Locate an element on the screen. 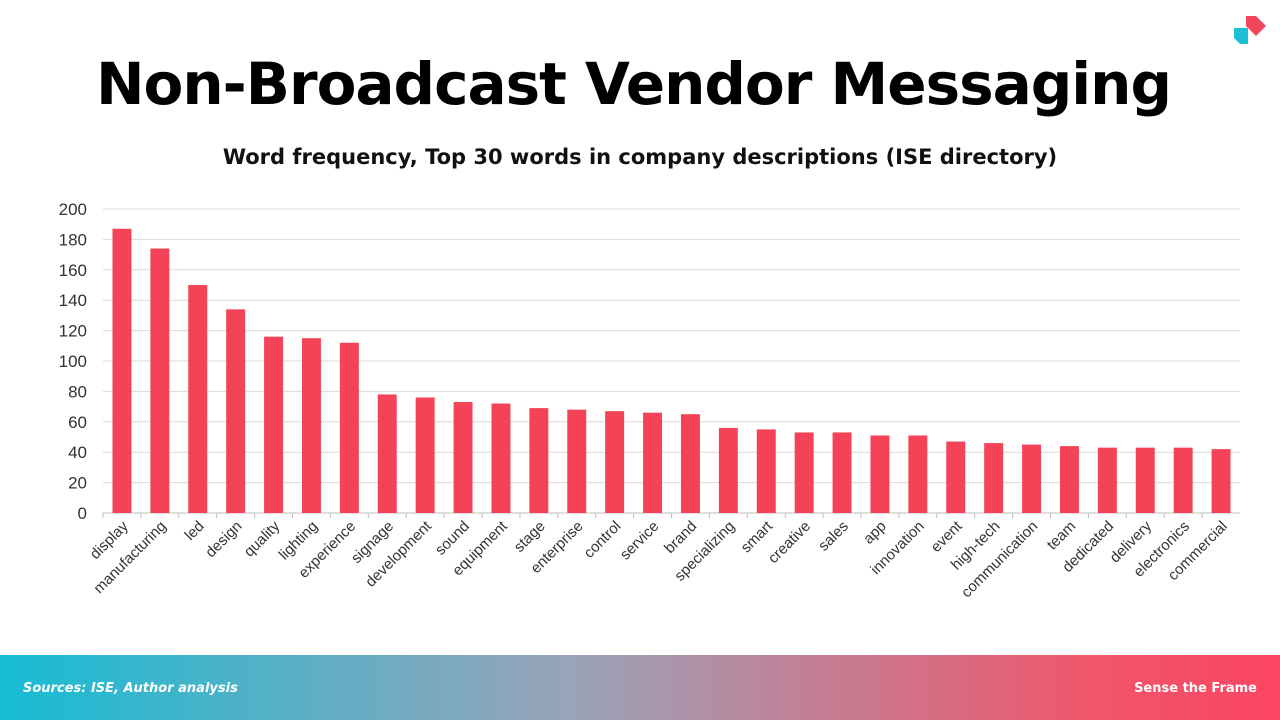 The width and height of the screenshot is (1280, 720). x-tick-label: sales is located at coordinates (833, 536).